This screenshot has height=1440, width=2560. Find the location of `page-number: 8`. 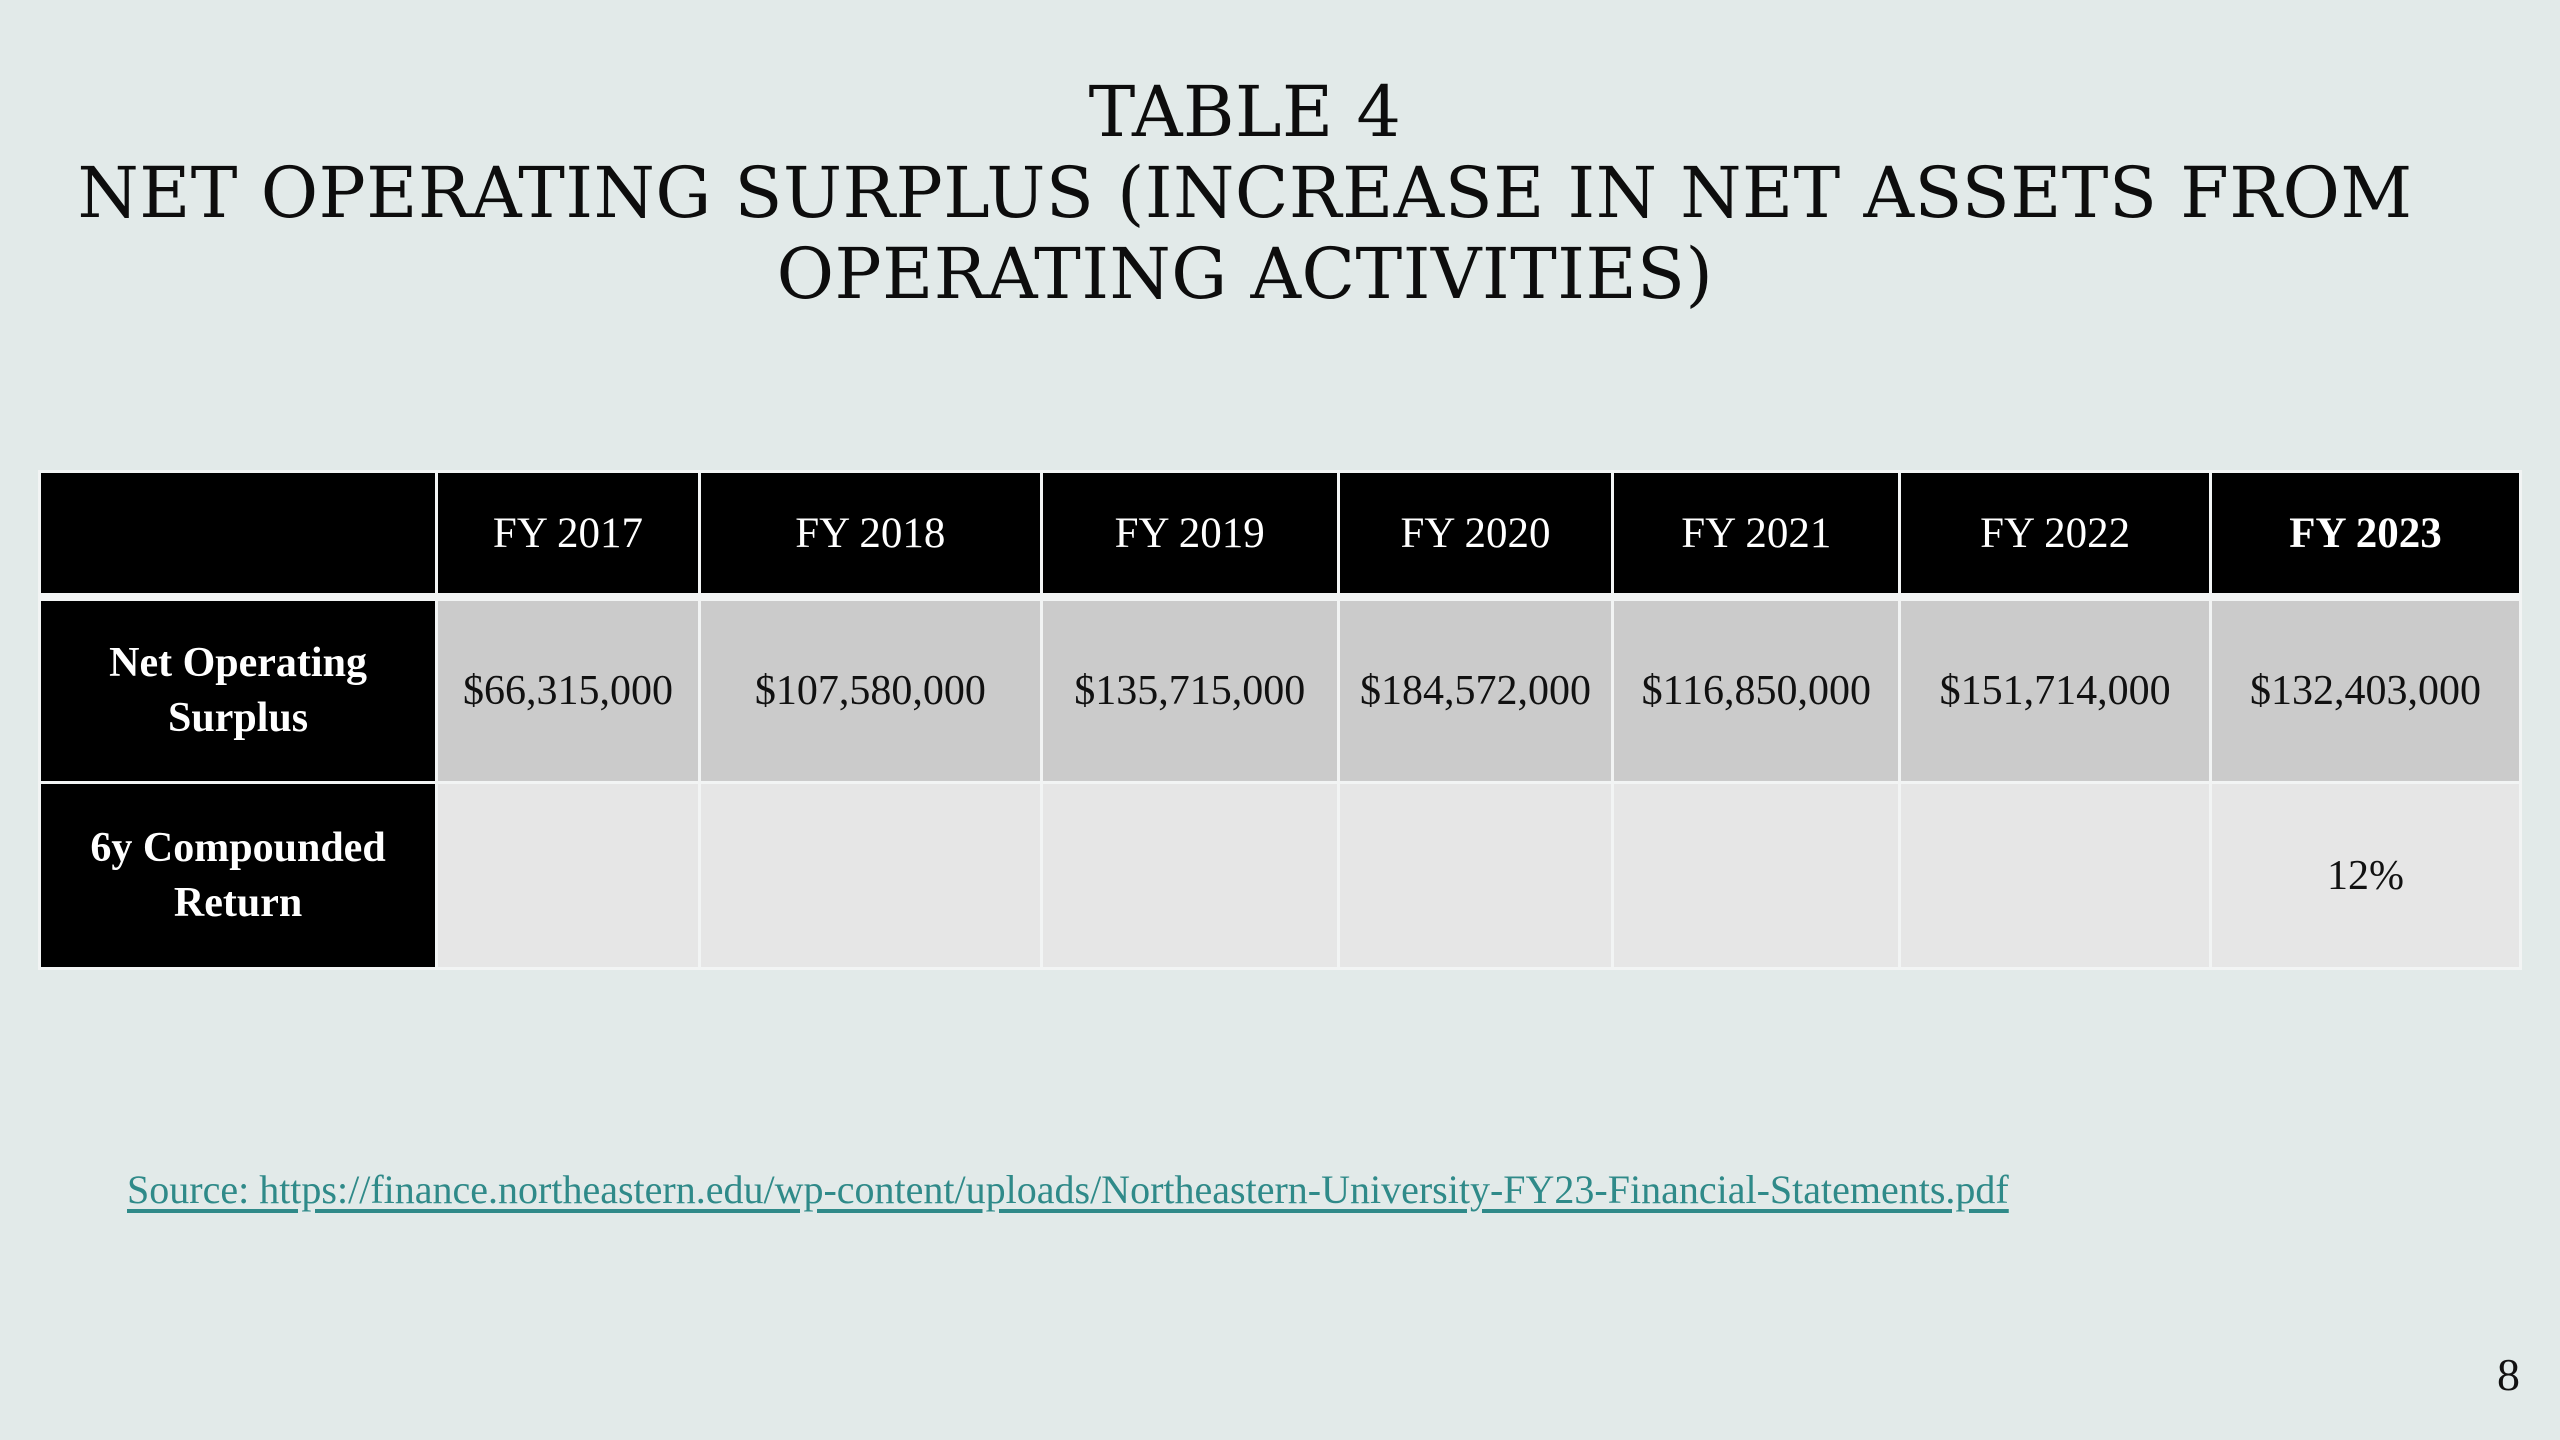

page-number: 8 is located at coordinates (2508, 1374).